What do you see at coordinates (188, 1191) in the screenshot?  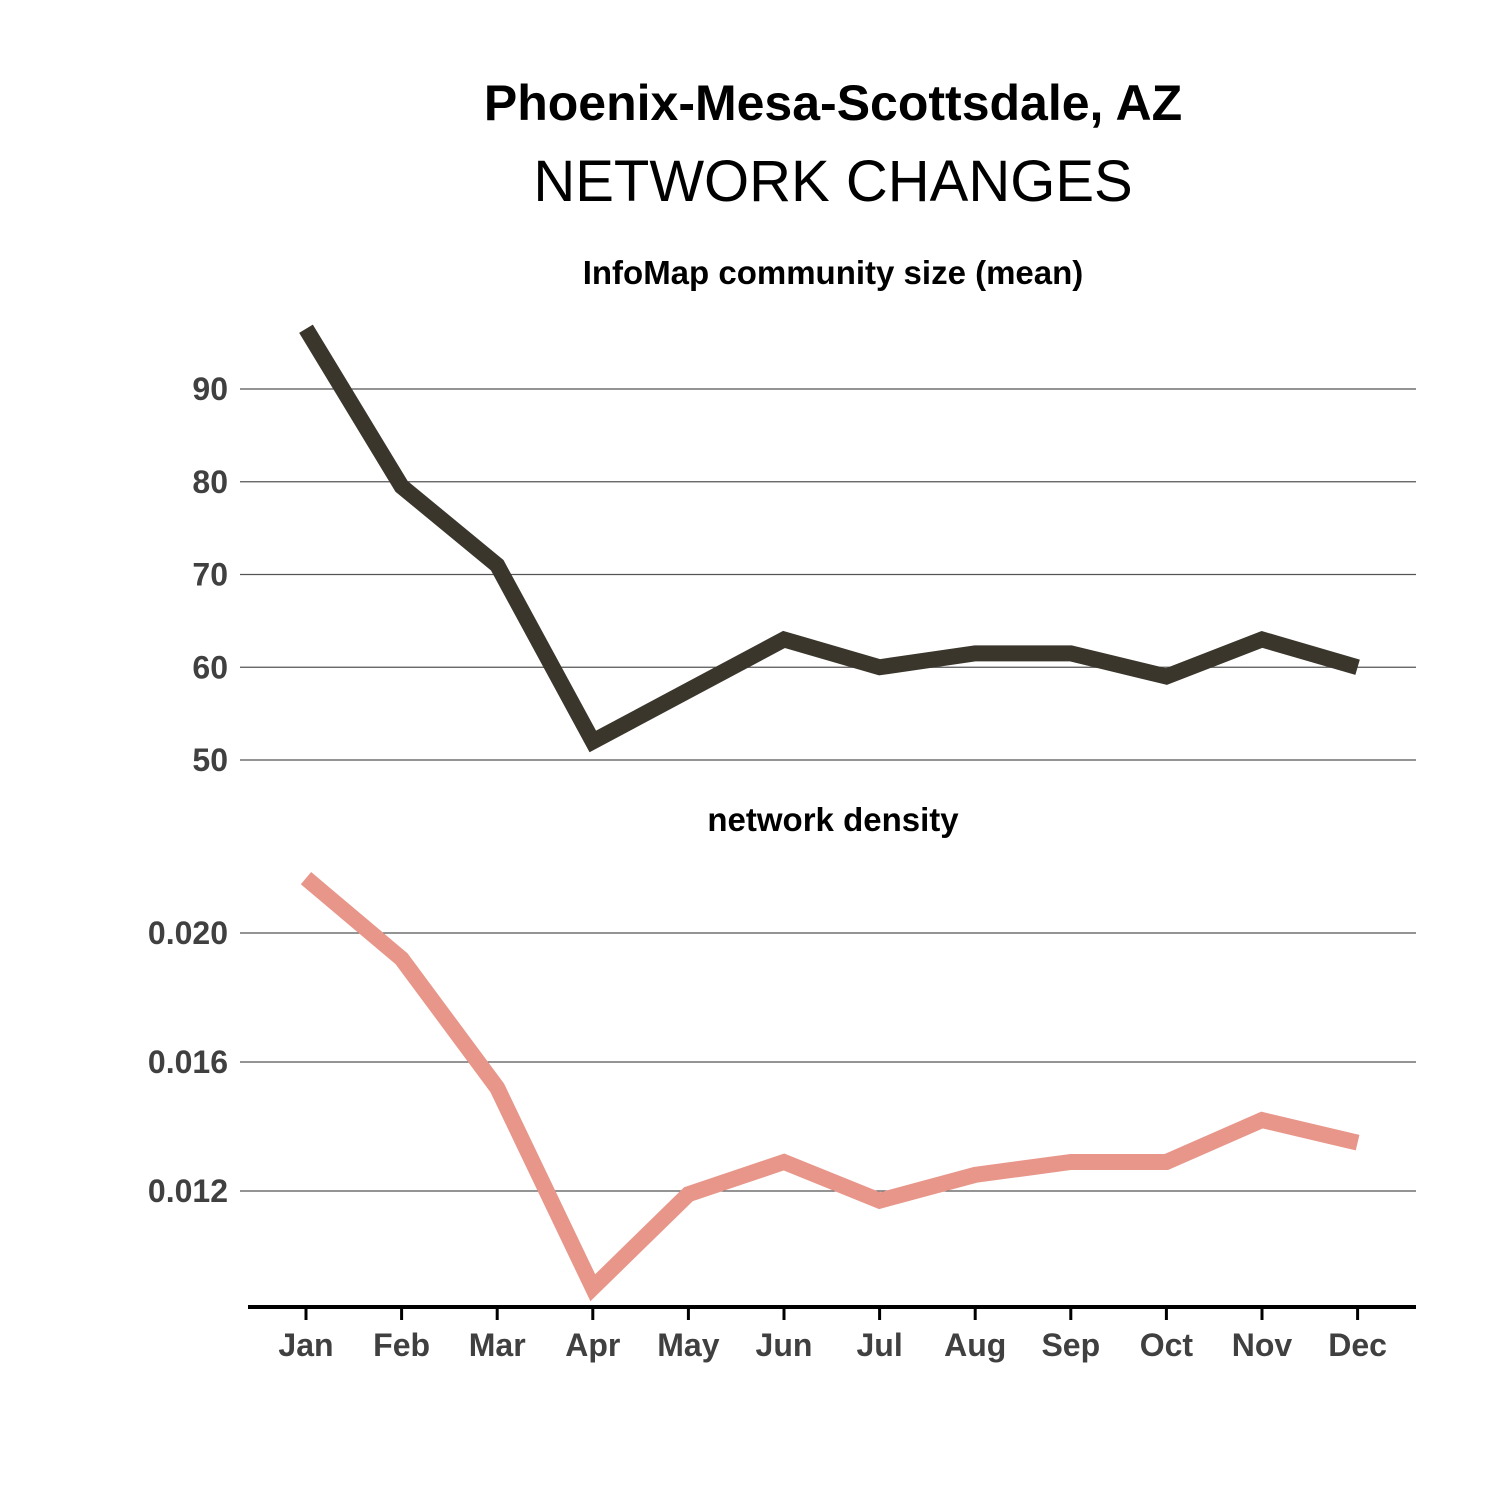 I see `y-tick-label-2-0: 0.012` at bounding box center [188, 1191].